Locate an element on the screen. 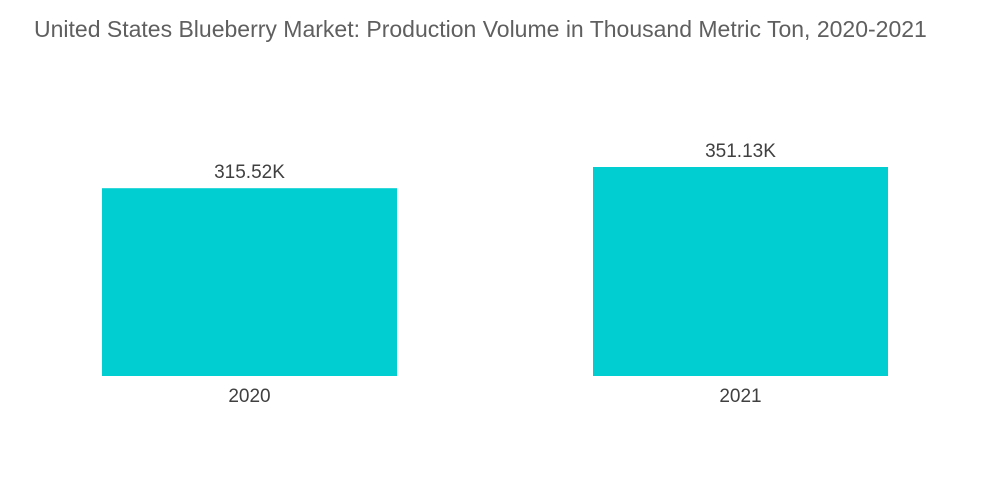  data-label-2020: 315.52K is located at coordinates (249, 172).